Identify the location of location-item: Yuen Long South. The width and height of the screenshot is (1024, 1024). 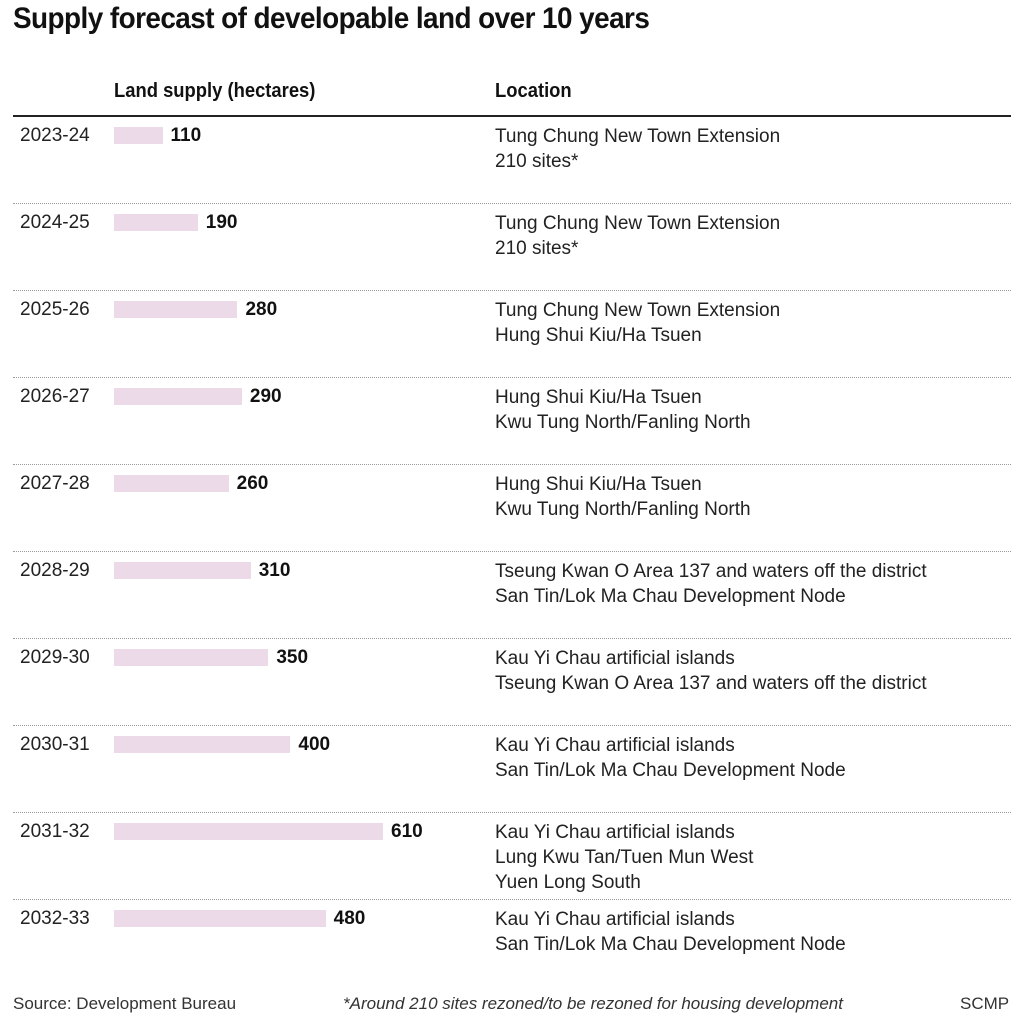
(568, 882).